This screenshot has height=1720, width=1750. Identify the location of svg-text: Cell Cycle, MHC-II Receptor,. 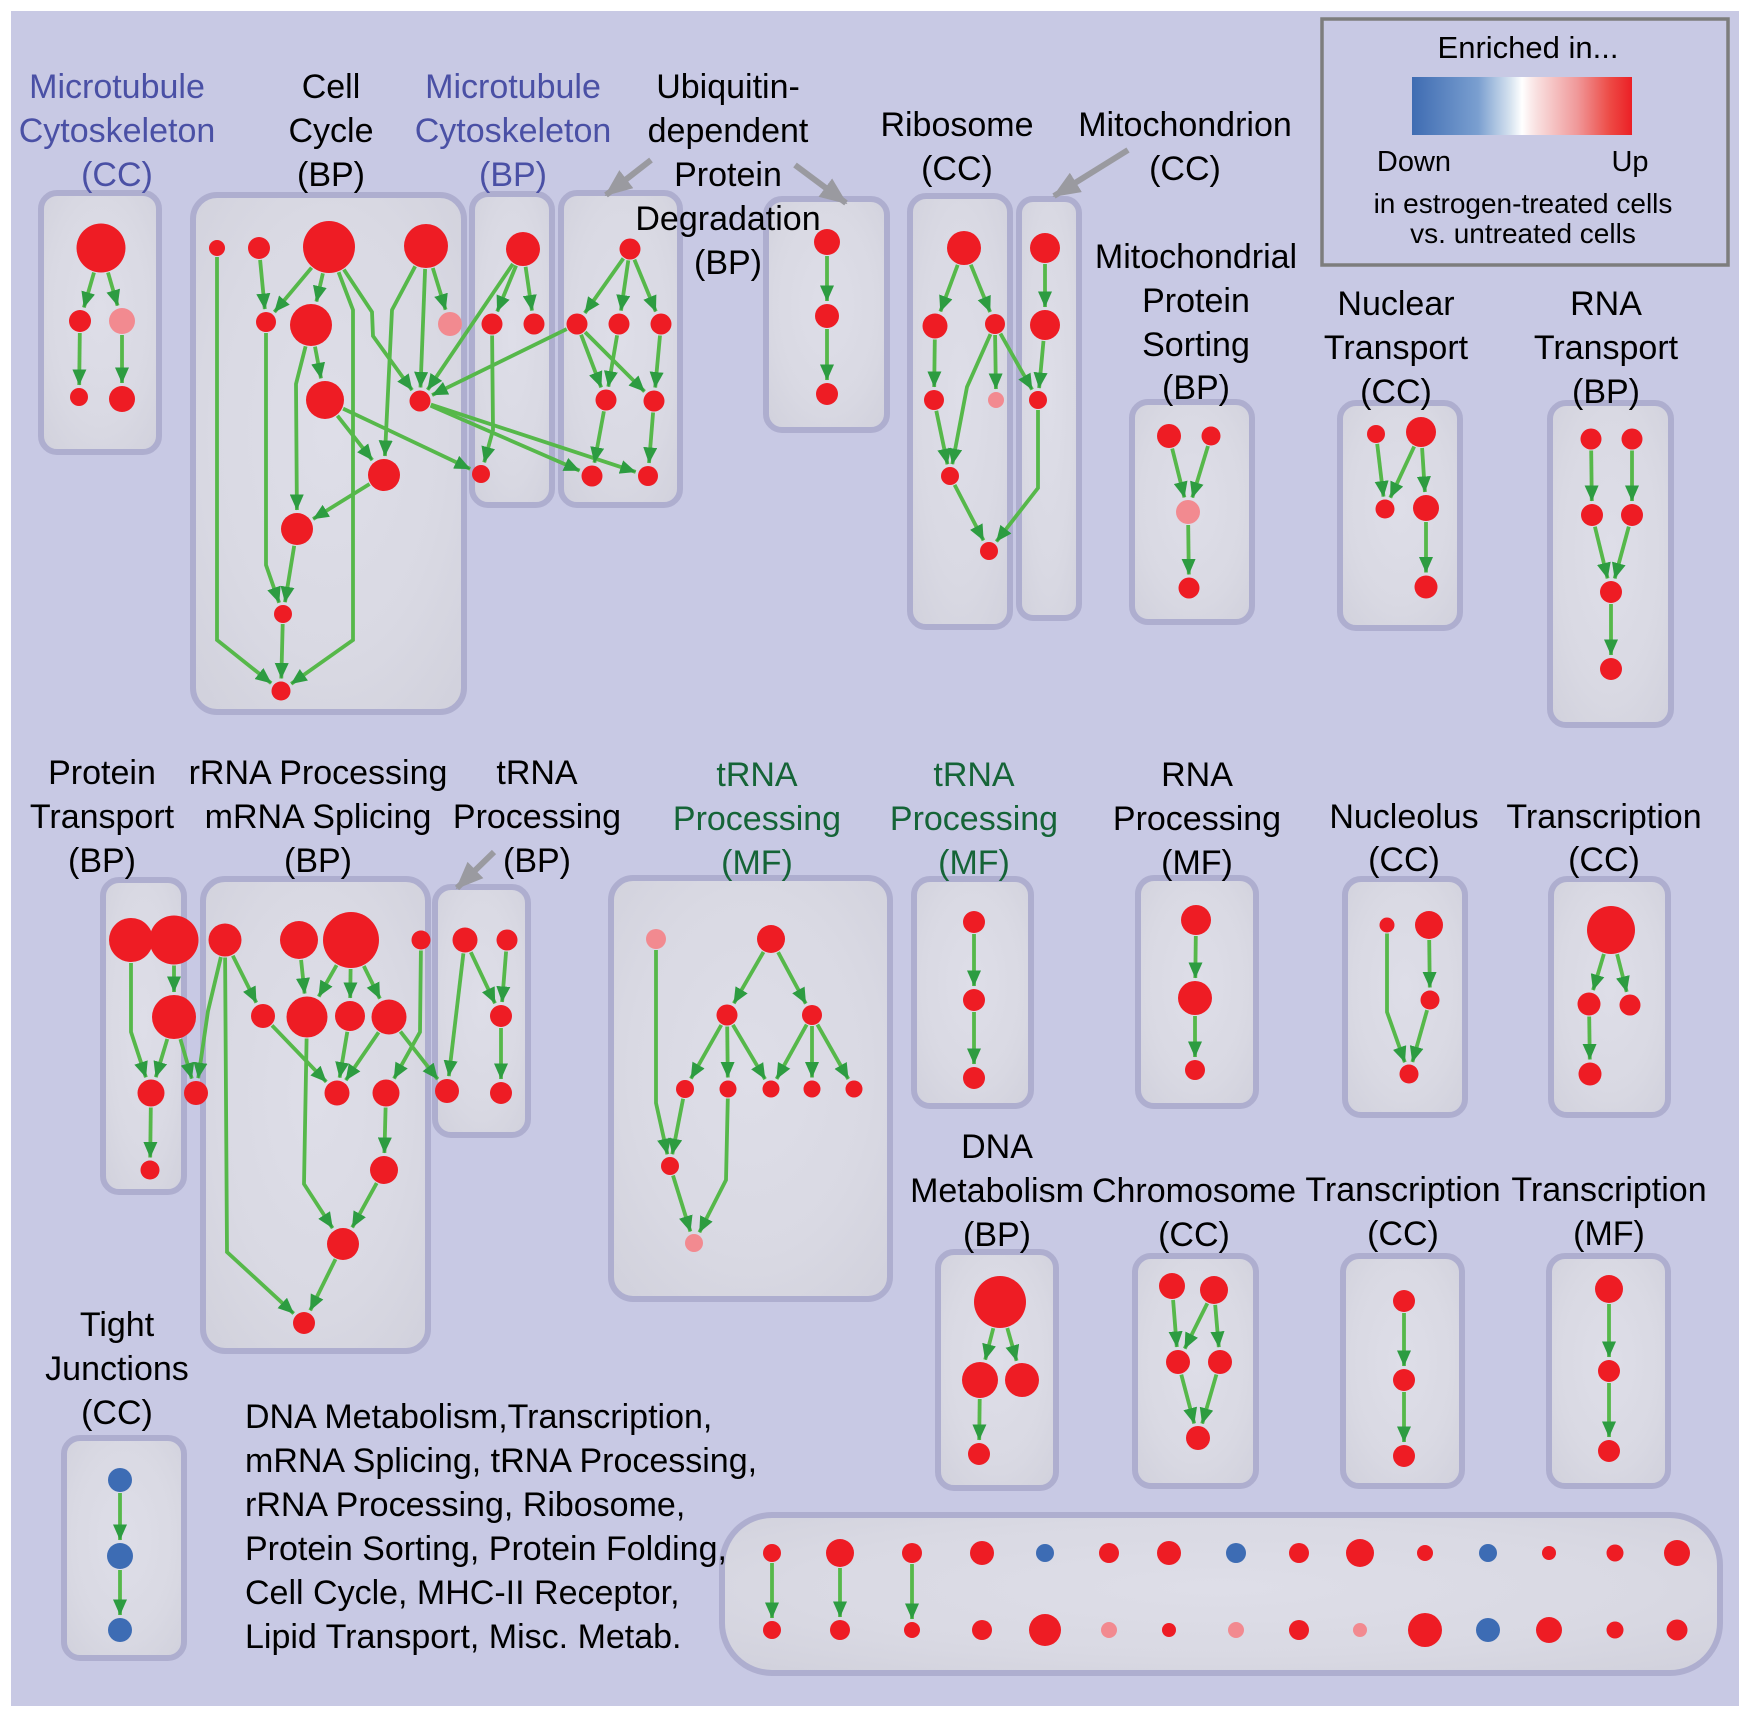
(462, 1593).